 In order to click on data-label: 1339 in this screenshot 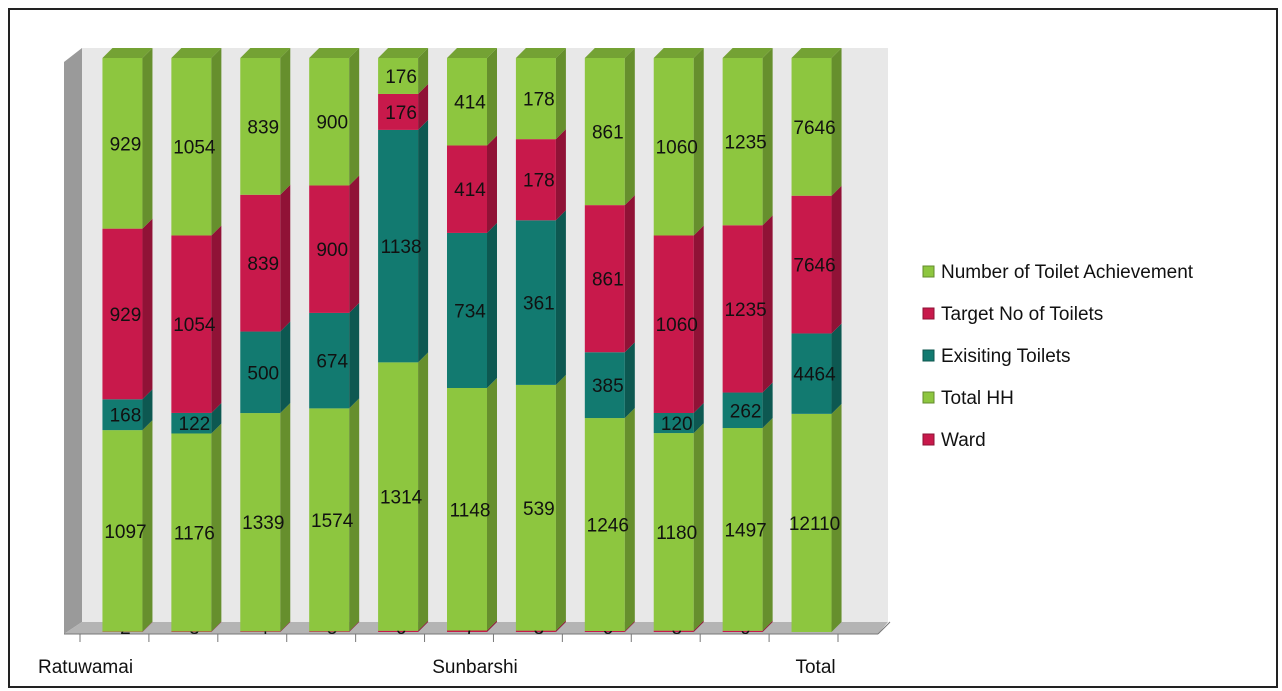, I will do `click(263, 523)`.